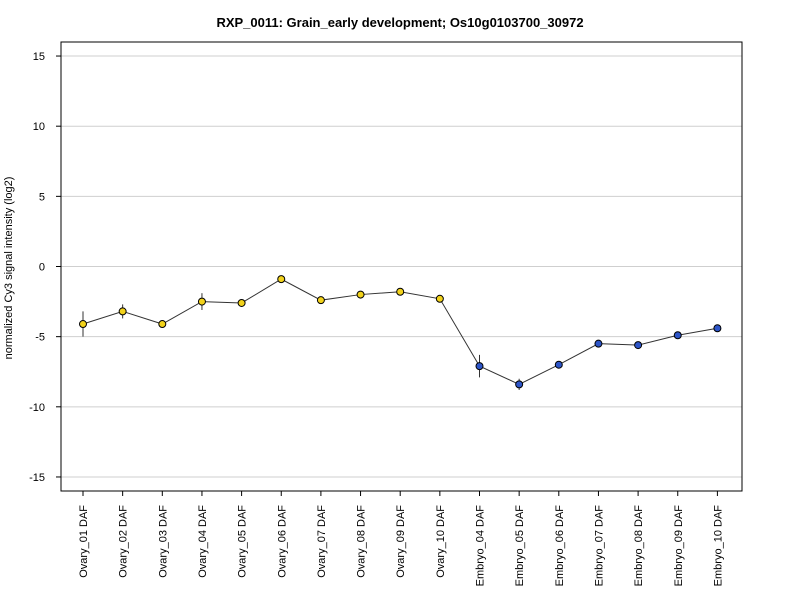 The image size is (800, 600). I want to click on y-tick-label: -5, so click(40, 338).